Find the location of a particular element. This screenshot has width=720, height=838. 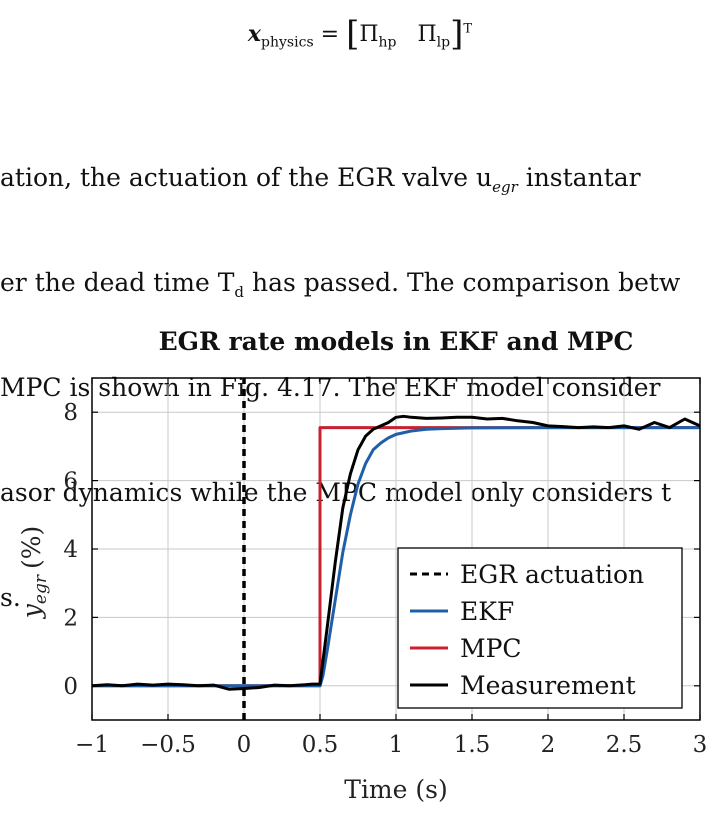

y-tick-label: 6 is located at coordinates (70, 482).